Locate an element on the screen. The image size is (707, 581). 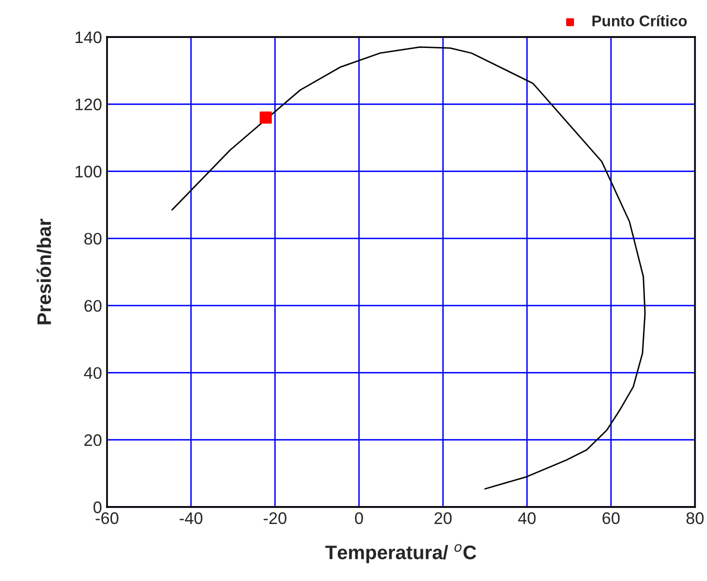
y-tick-label: 0 is located at coordinates (98, 507).